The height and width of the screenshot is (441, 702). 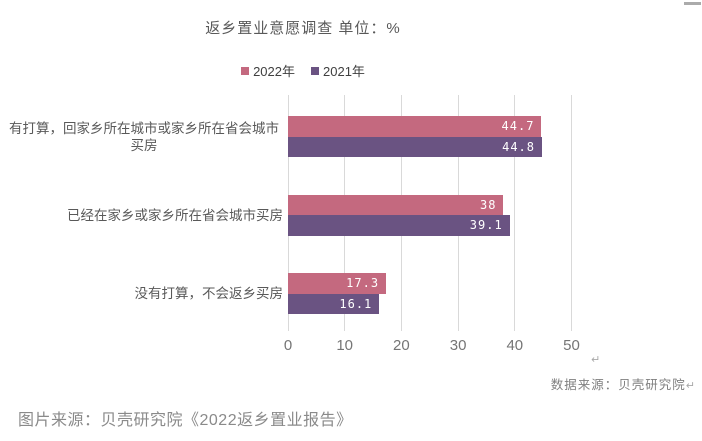 What do you see at coordinates (458, 345) in the screenshot?
I see `x-axis-tick-label: 30` at bounding box center [458, 345].